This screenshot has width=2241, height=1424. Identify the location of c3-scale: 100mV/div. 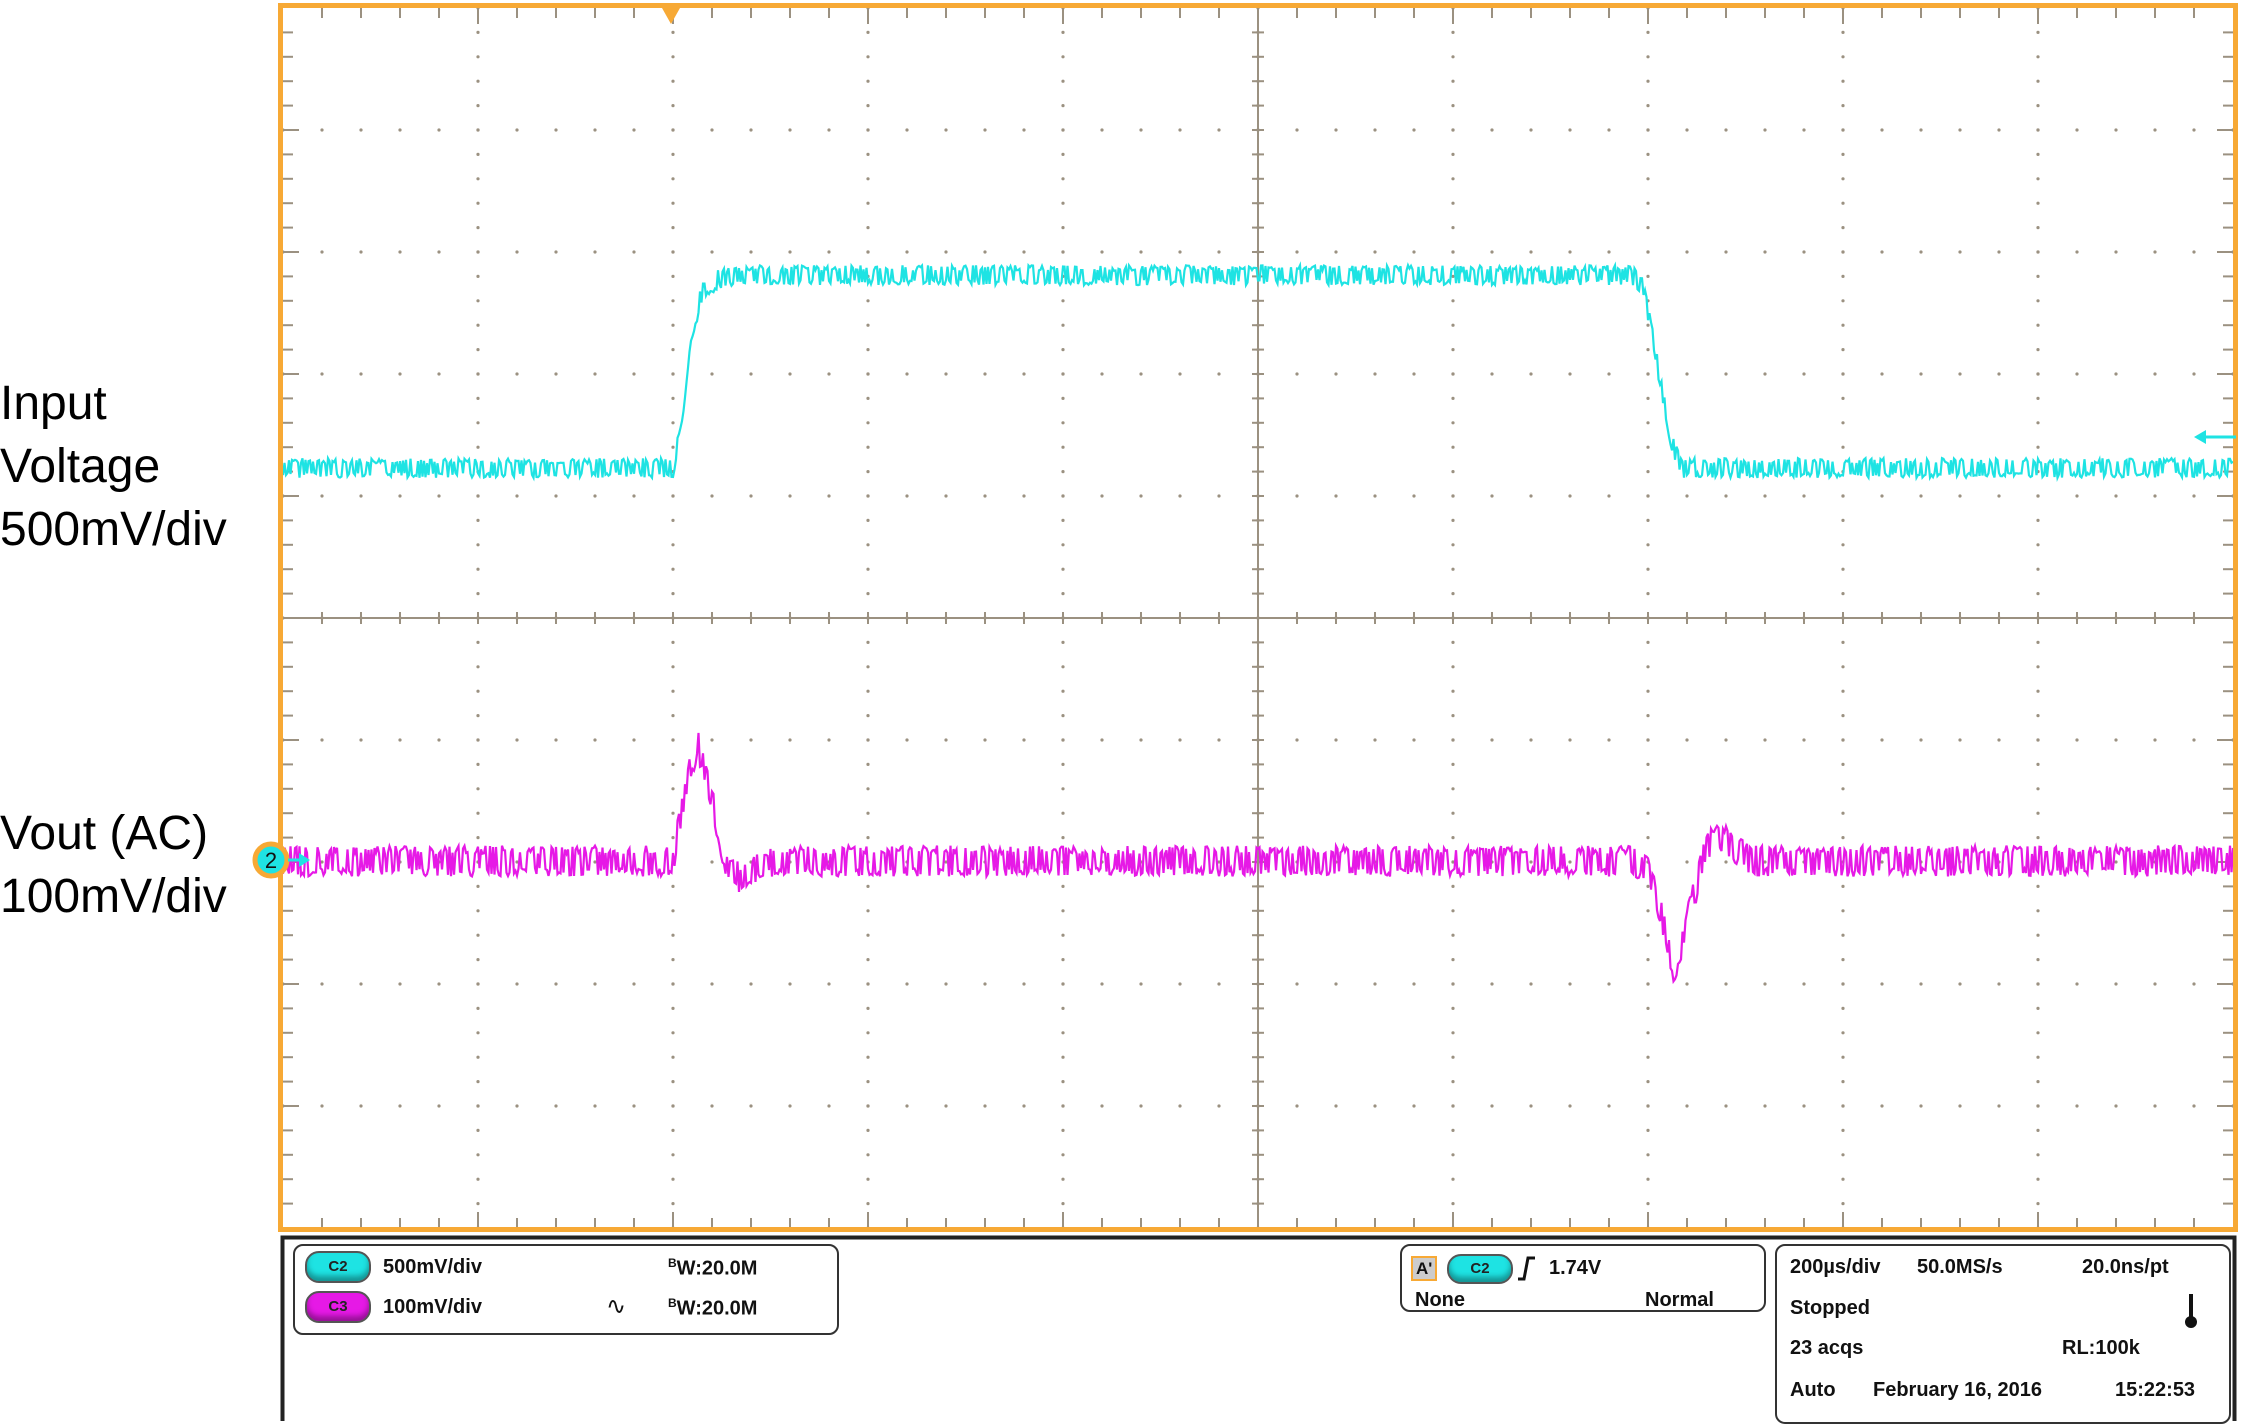
(432, 1307).